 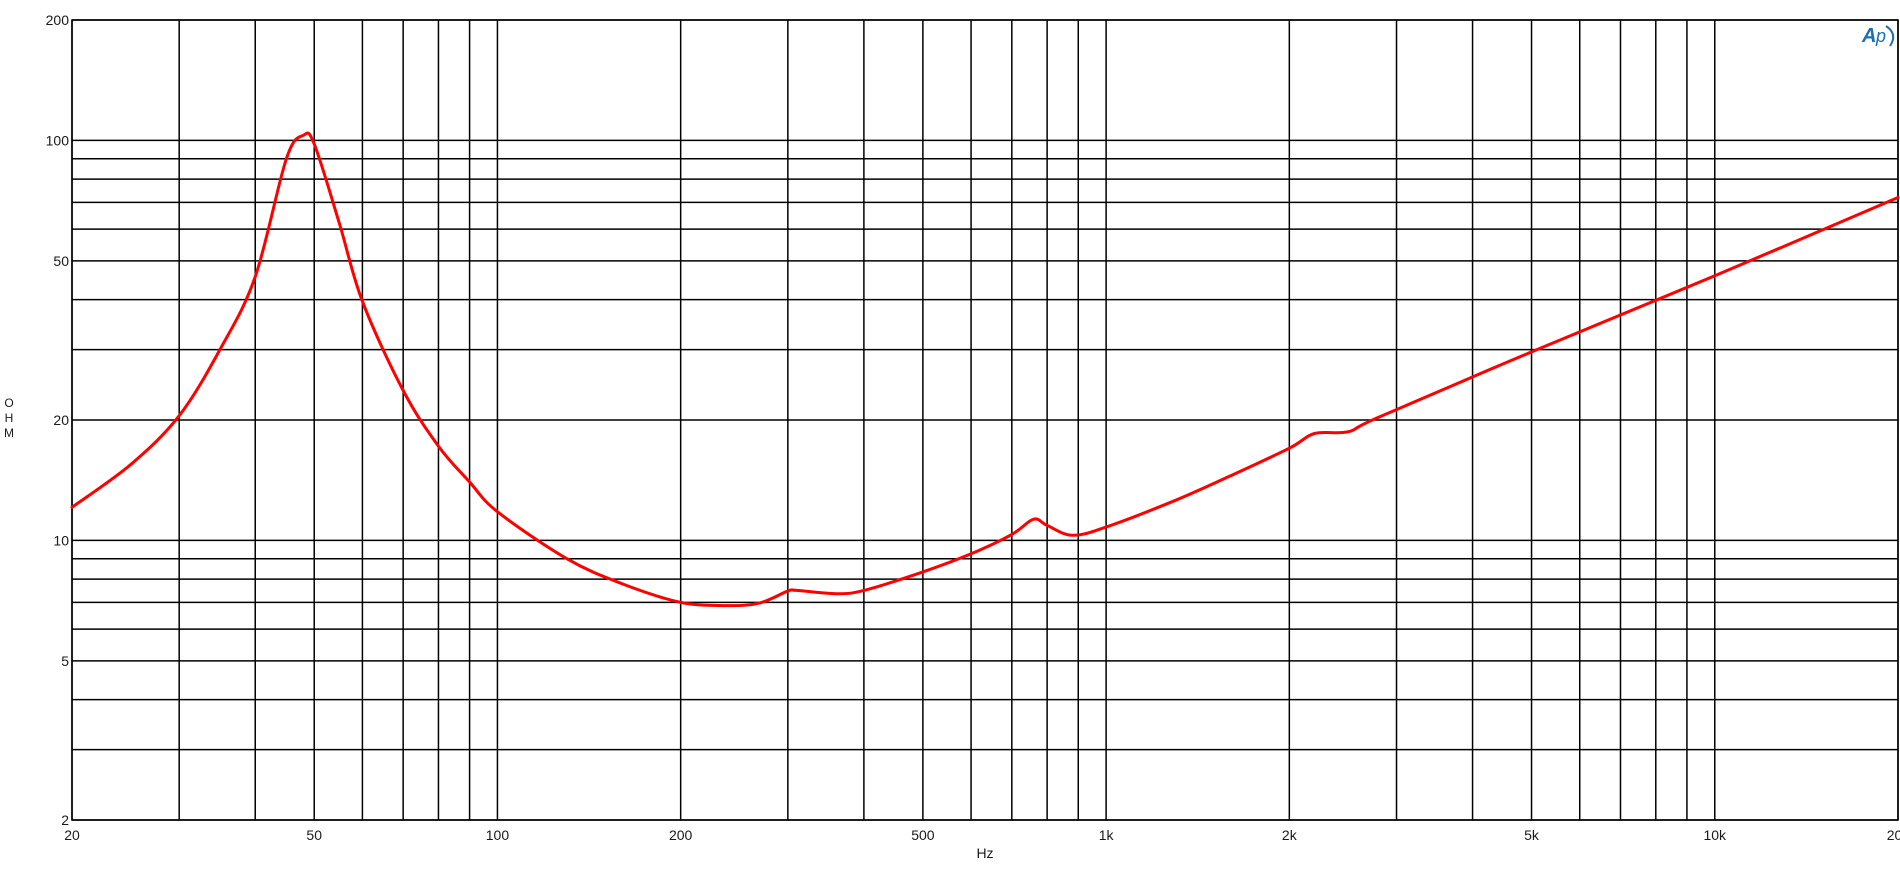 I want to click on x-tick-label: 50, so click(x=314, y=835).